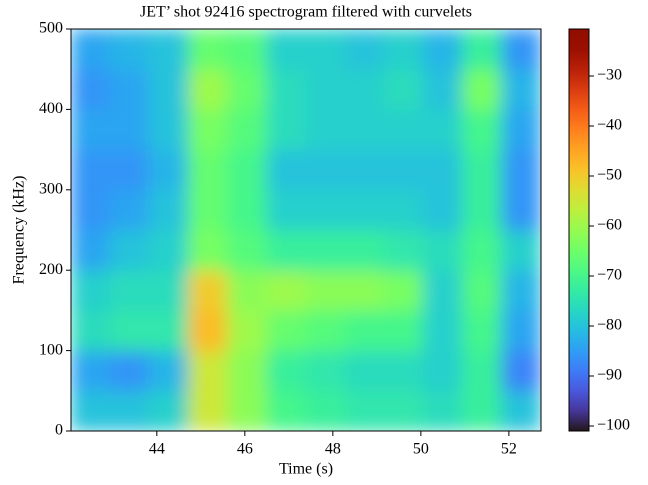  Describe the element at coordinates (609, 175) in the screenshot. I see `colorbar-tick-label: −50` at that location.